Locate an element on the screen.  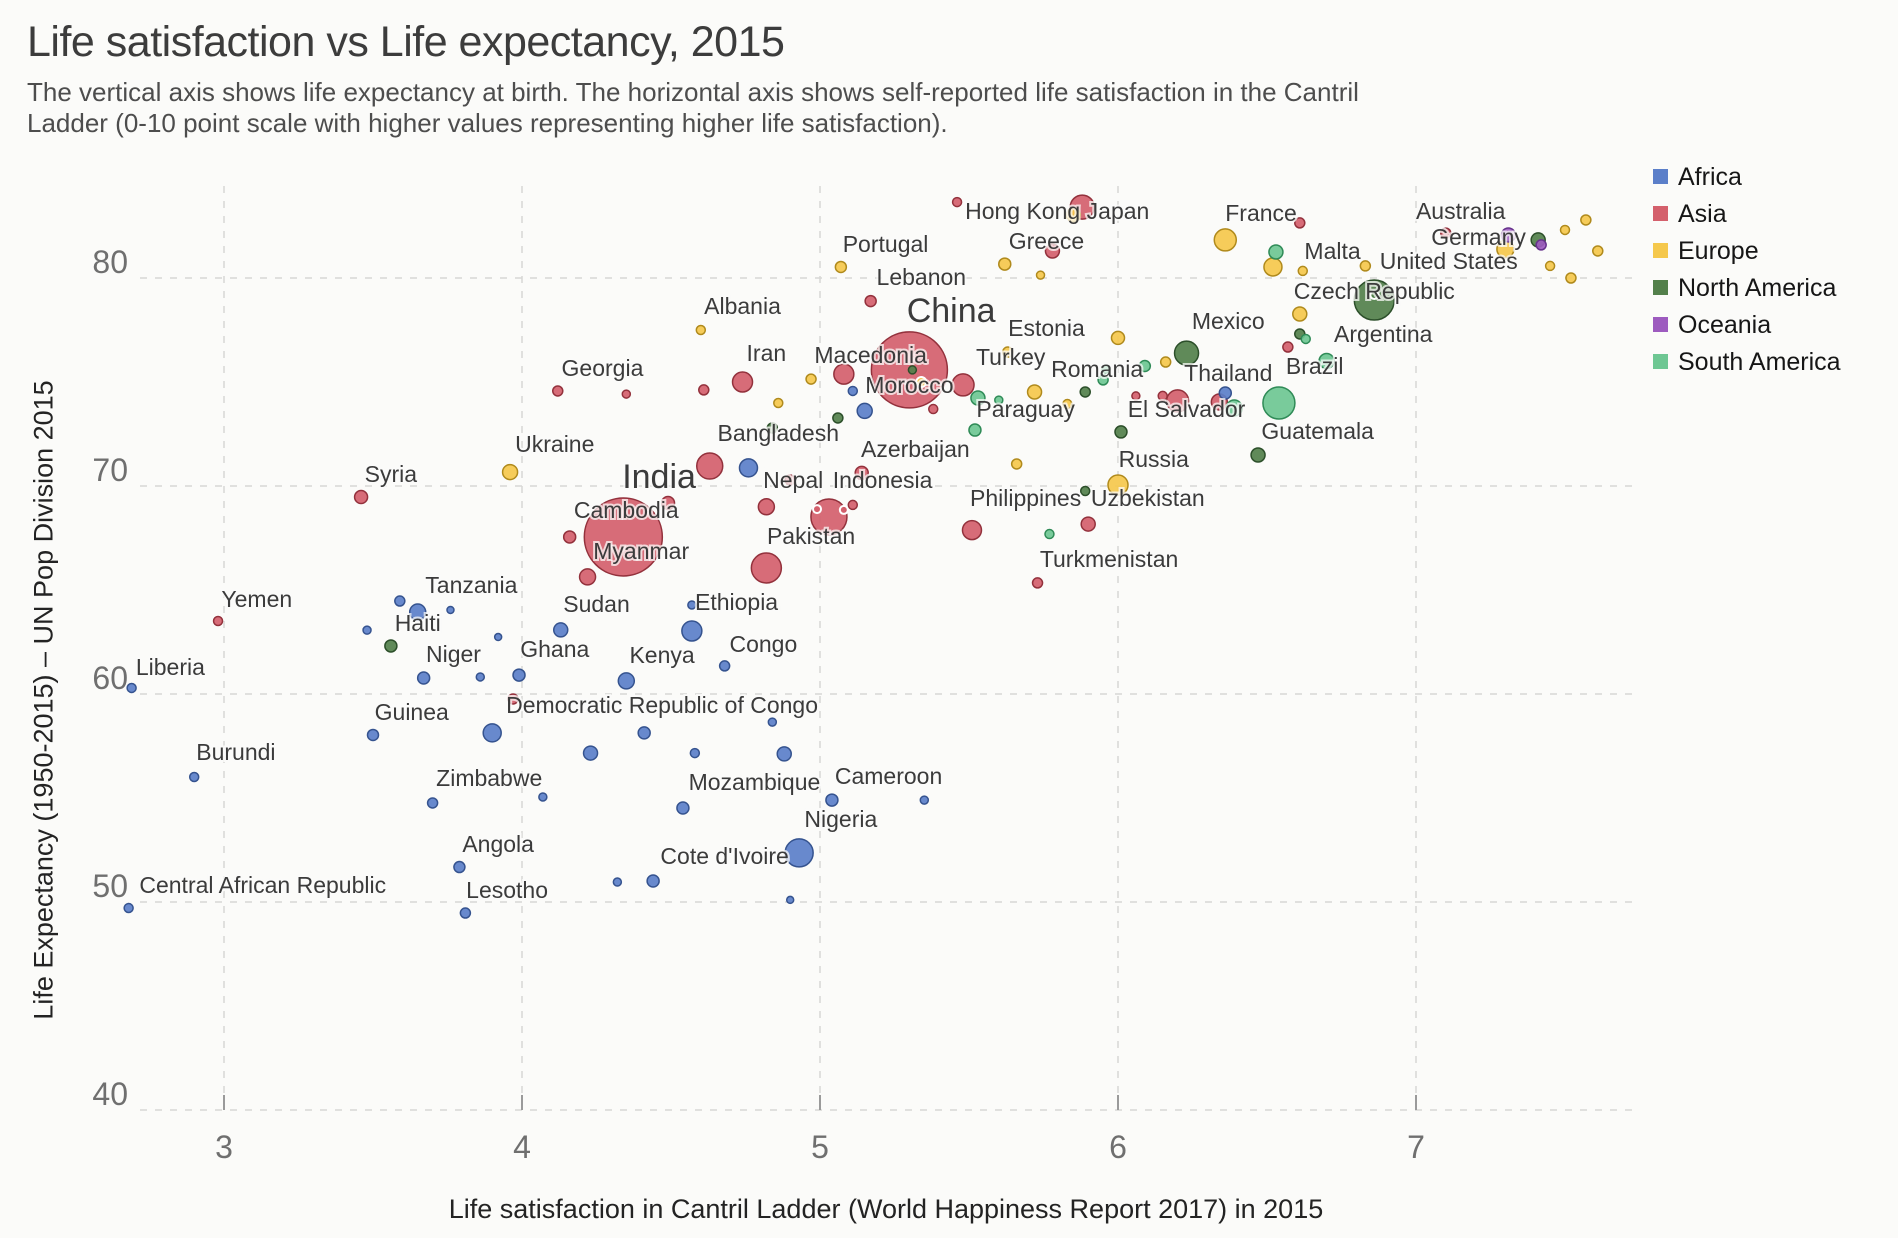
data-point-syria is located at coordinates (361, 497).